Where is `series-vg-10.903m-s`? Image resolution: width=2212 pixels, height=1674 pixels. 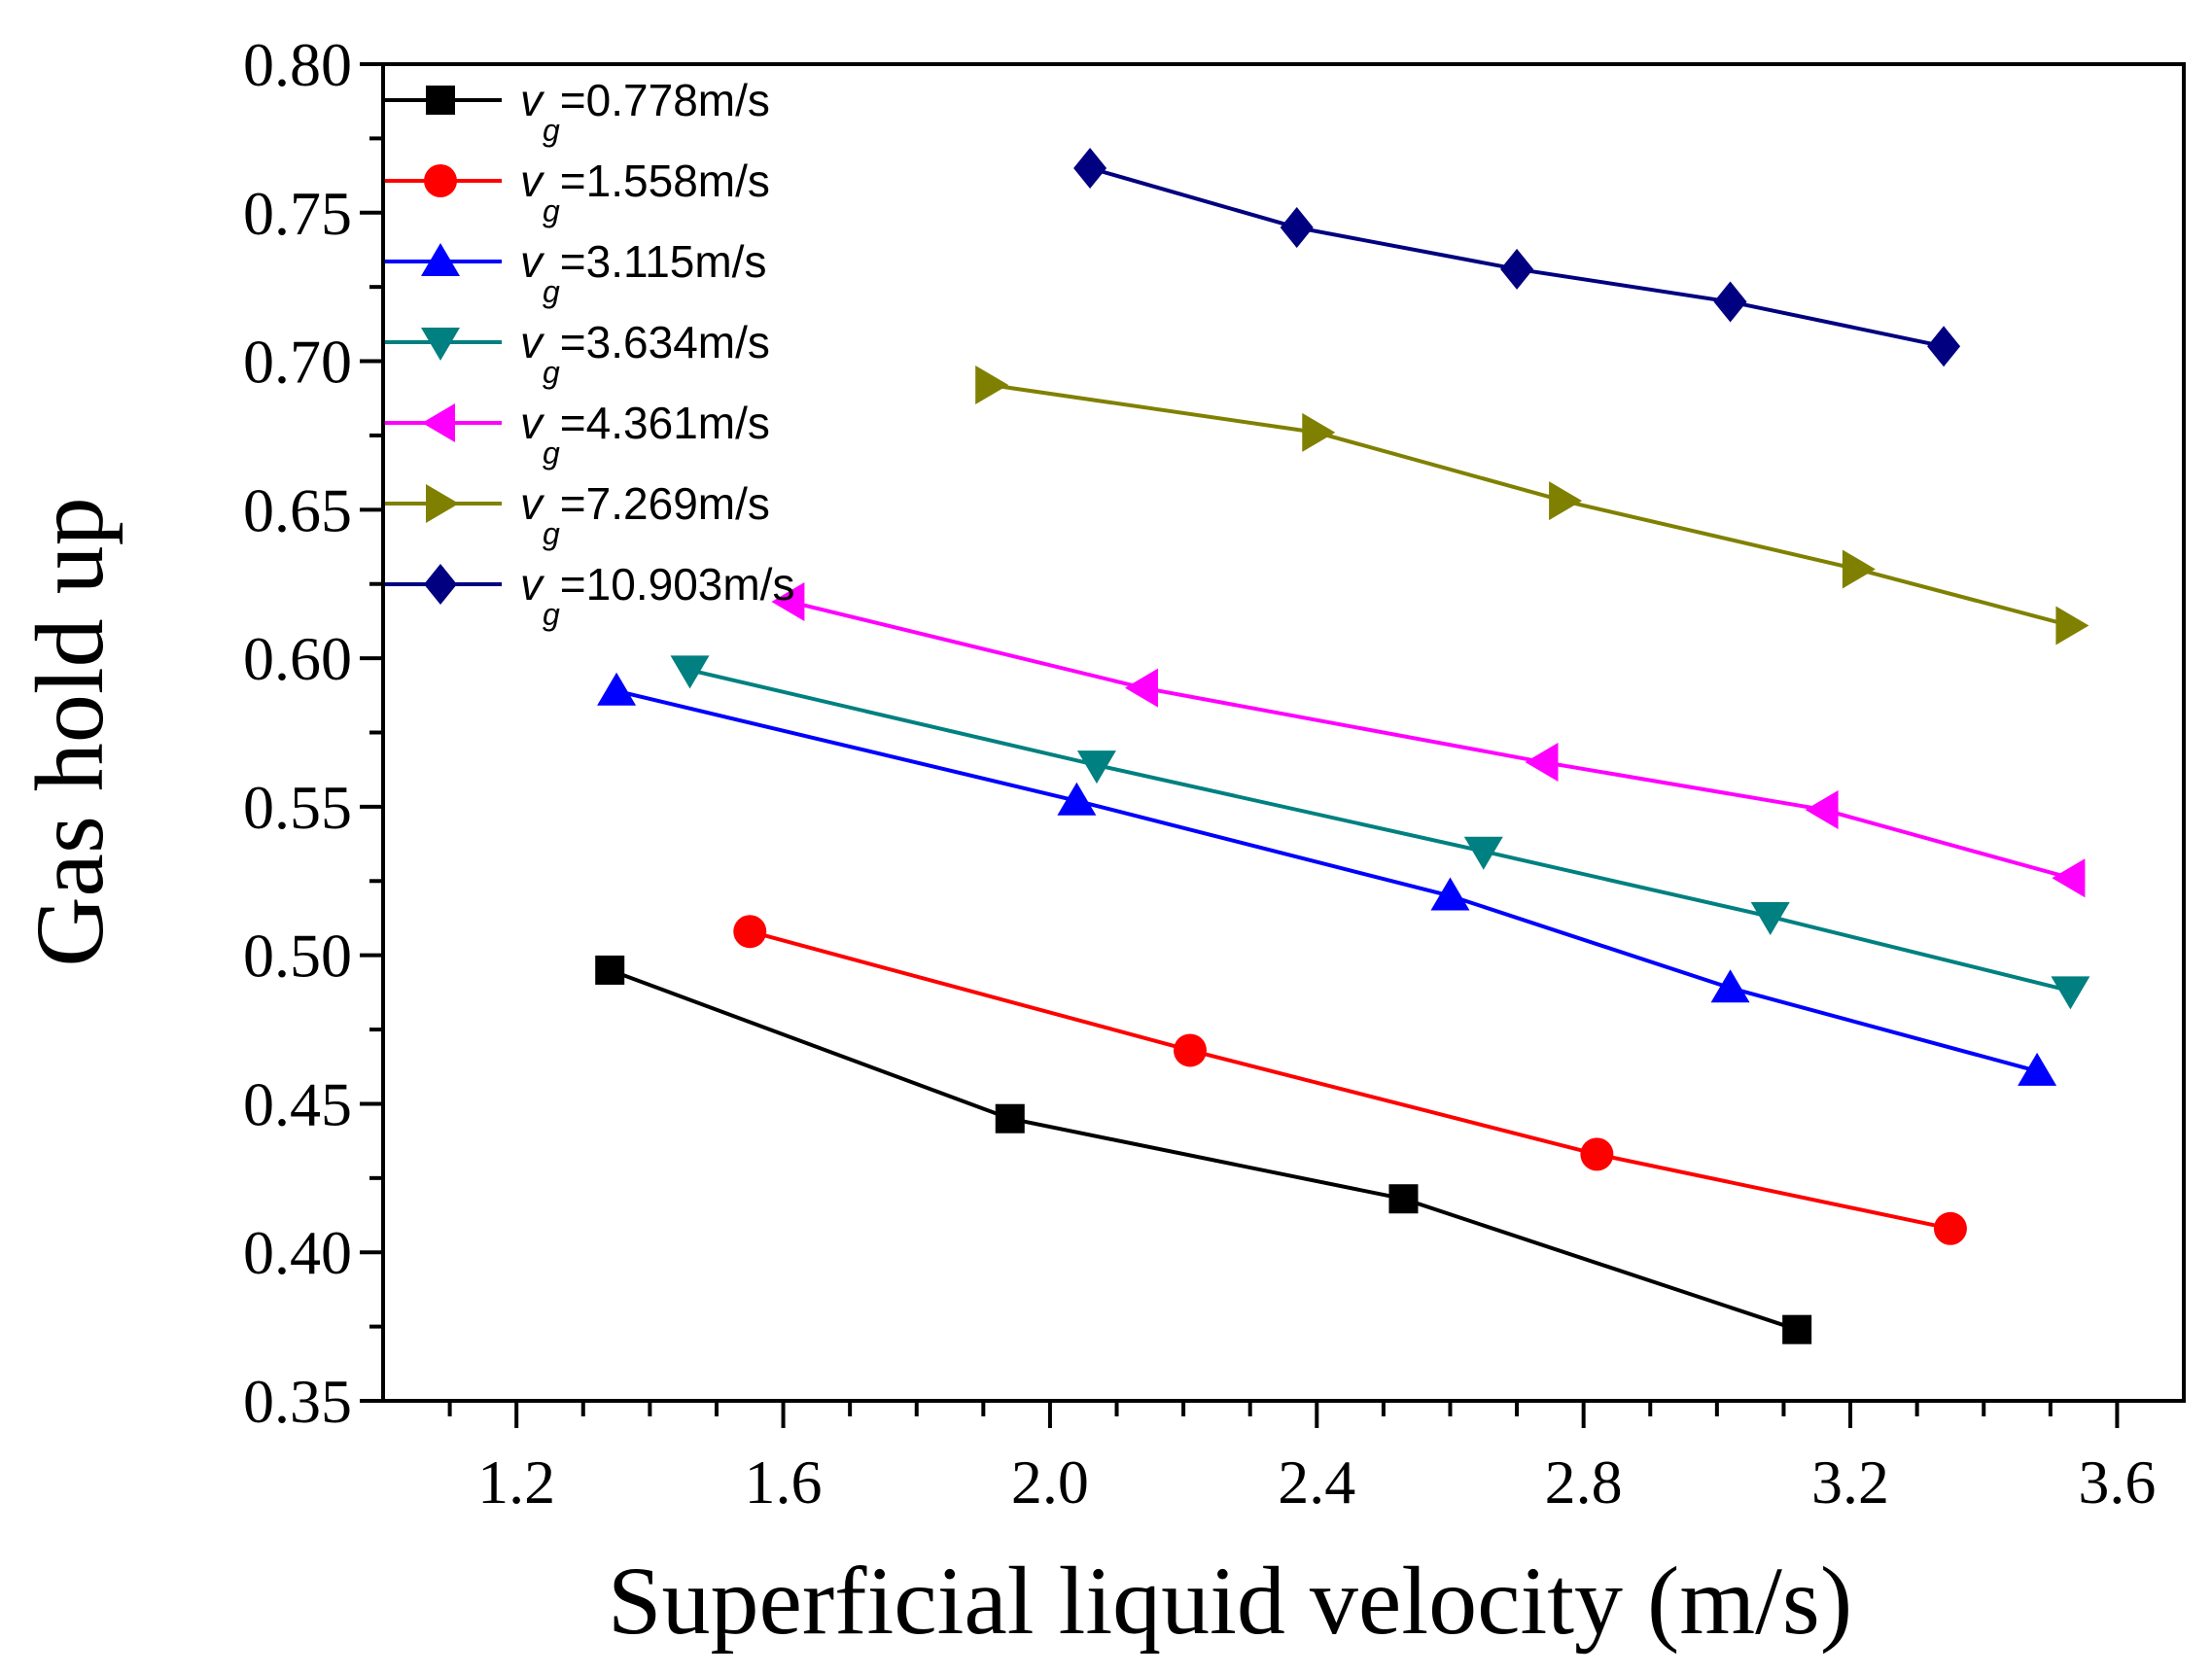
series-vg-10.903m-s is located at coordinates (1517, 257).